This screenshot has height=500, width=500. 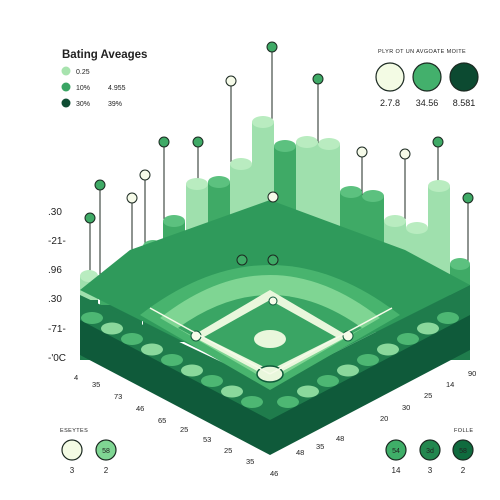 I want to click on bottom-right-caption: FOLLE, so click(x=463, y=431).